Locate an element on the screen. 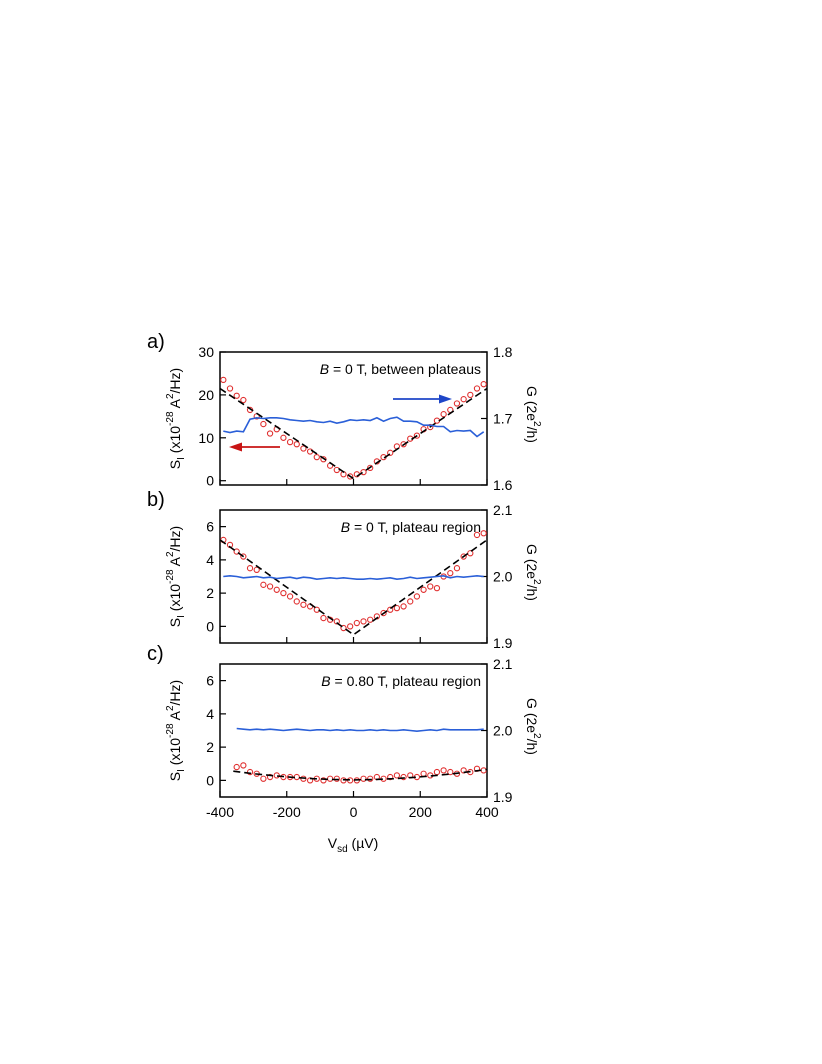 This screenshot has height=1064, width=822. y-right-tick-label: 1.9 is located at coordinates (503, 797).